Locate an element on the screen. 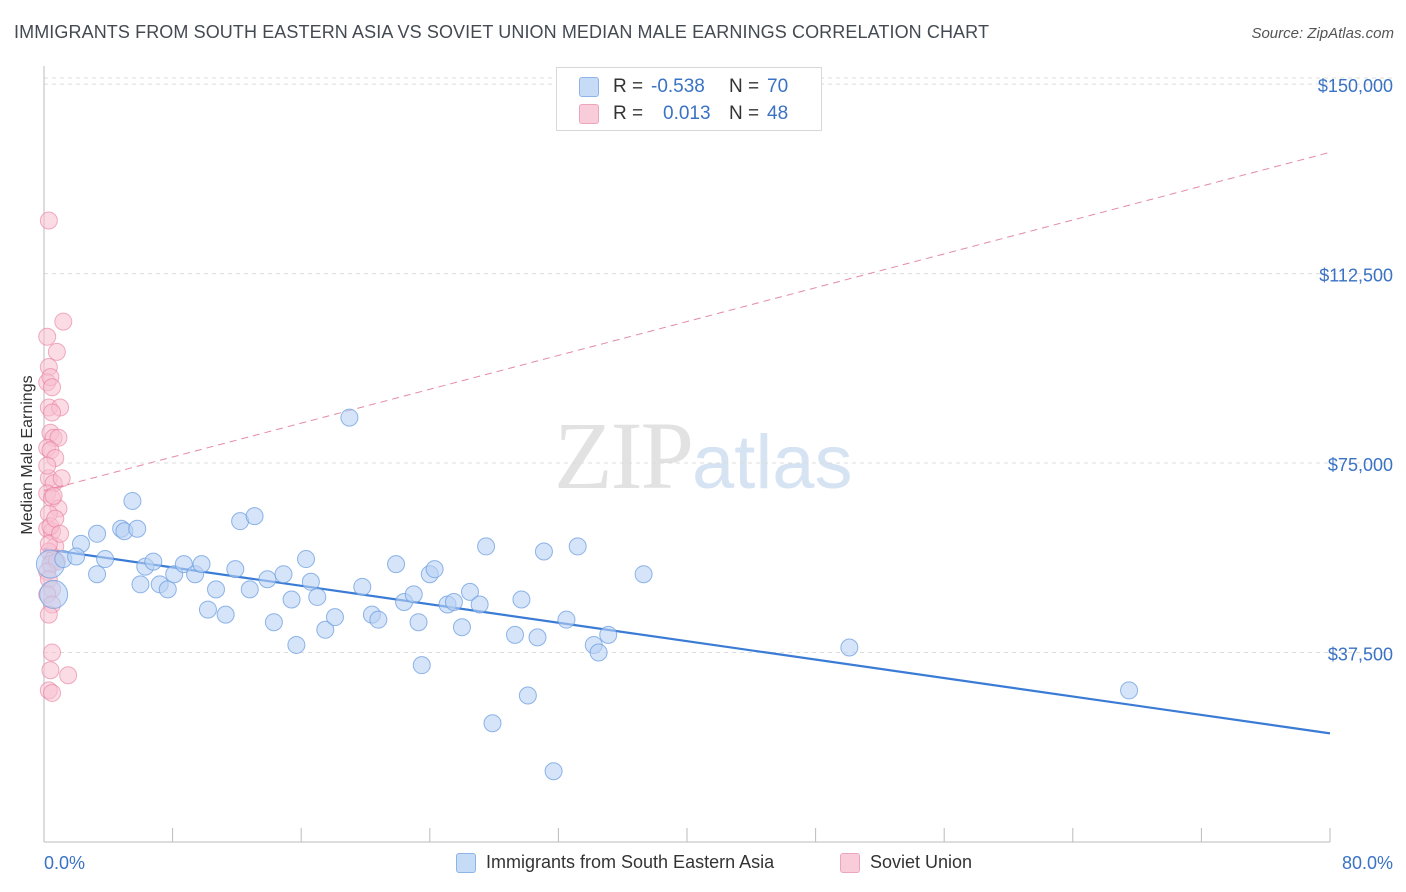 The image size is (1406, 892). bottom-legend-soviet: Soviet Union is located at coordinates (906, 862).